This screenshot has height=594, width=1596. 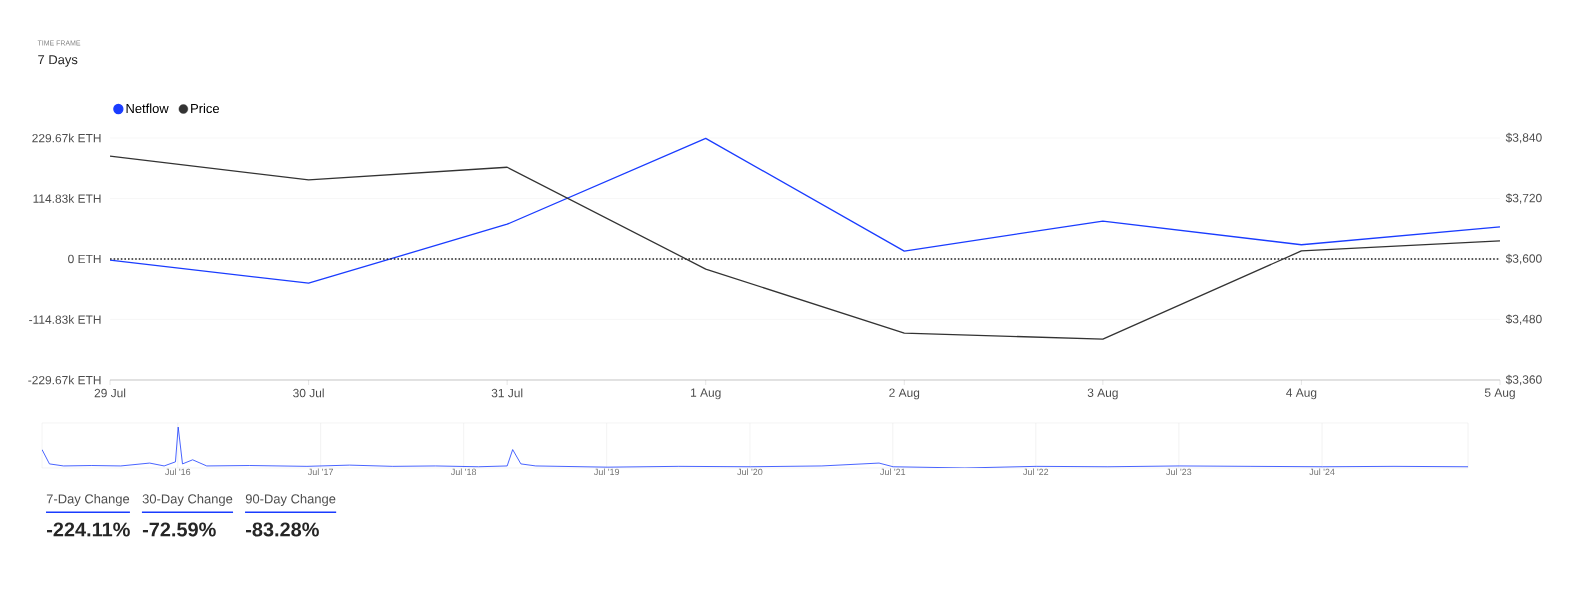 I want to click on x-tick-label: 29 Jul, so click(x=110, y=393).